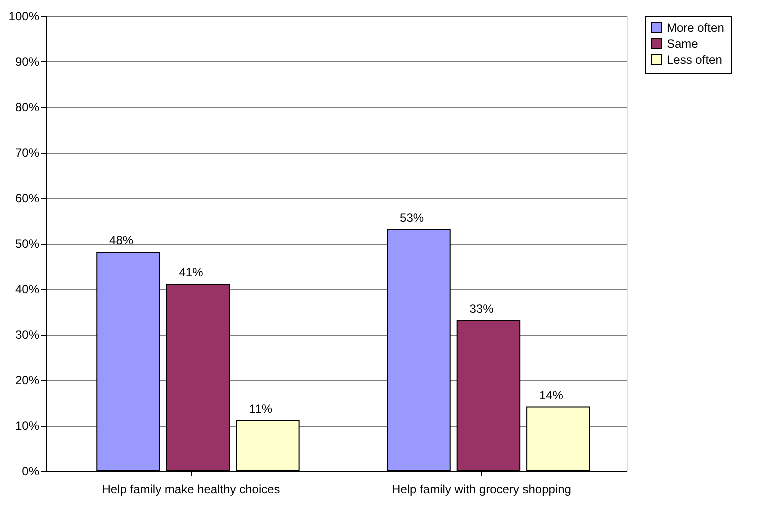  What do you see at coordinates (27, 153) in the screenshot?
I see `y-tick-label: 70%` at bounding box center [27, 153].